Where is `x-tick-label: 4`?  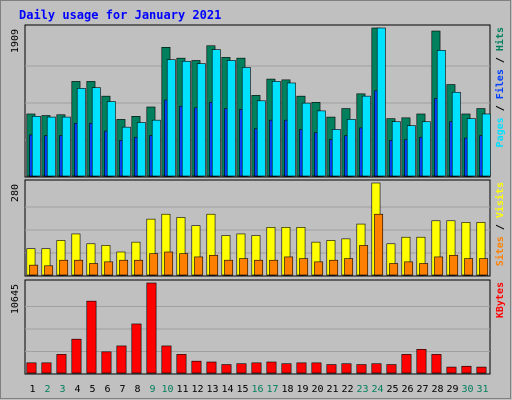 x-tick-label: 4 is located at coordinates (77, 389).